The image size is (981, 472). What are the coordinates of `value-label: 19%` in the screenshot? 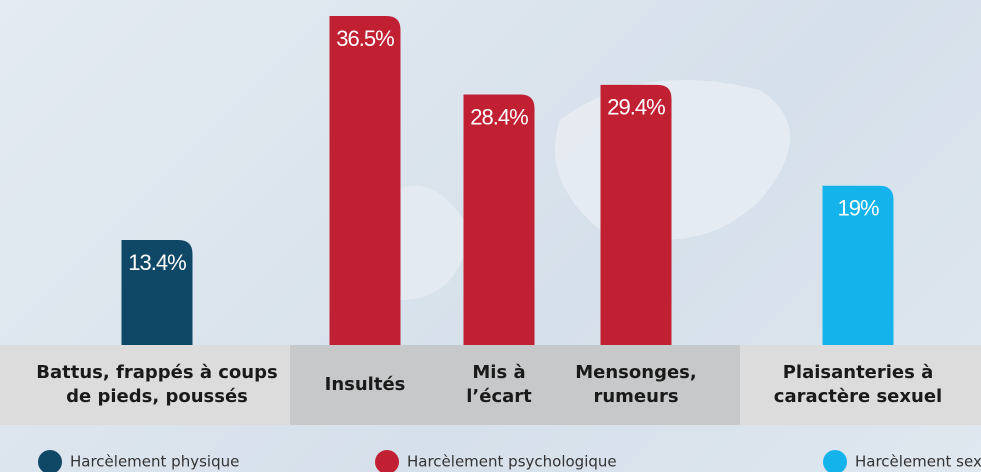 It's located at (857, 208).